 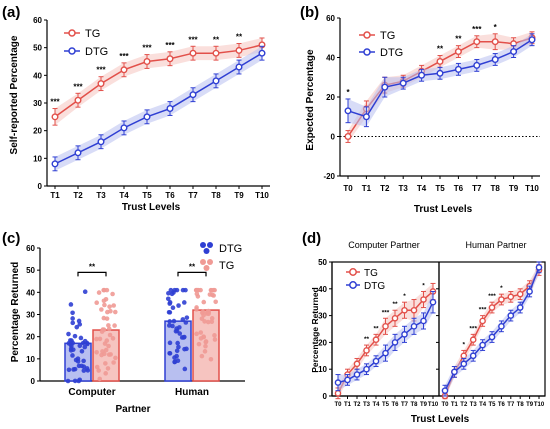 I want to click on significance-bracket, so click(x=92, y=274).